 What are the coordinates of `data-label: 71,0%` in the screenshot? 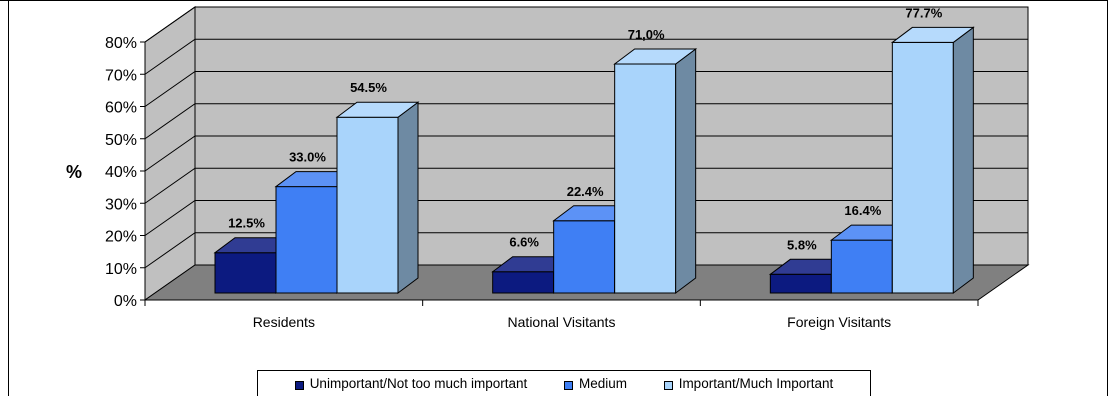 It's located at (646, 34).